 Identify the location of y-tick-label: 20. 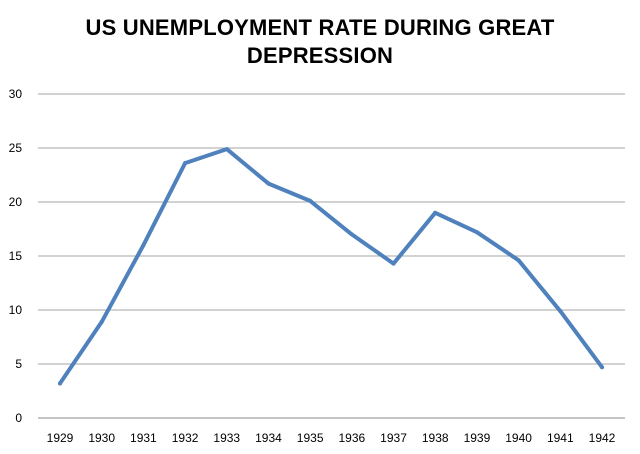
(16, 202).